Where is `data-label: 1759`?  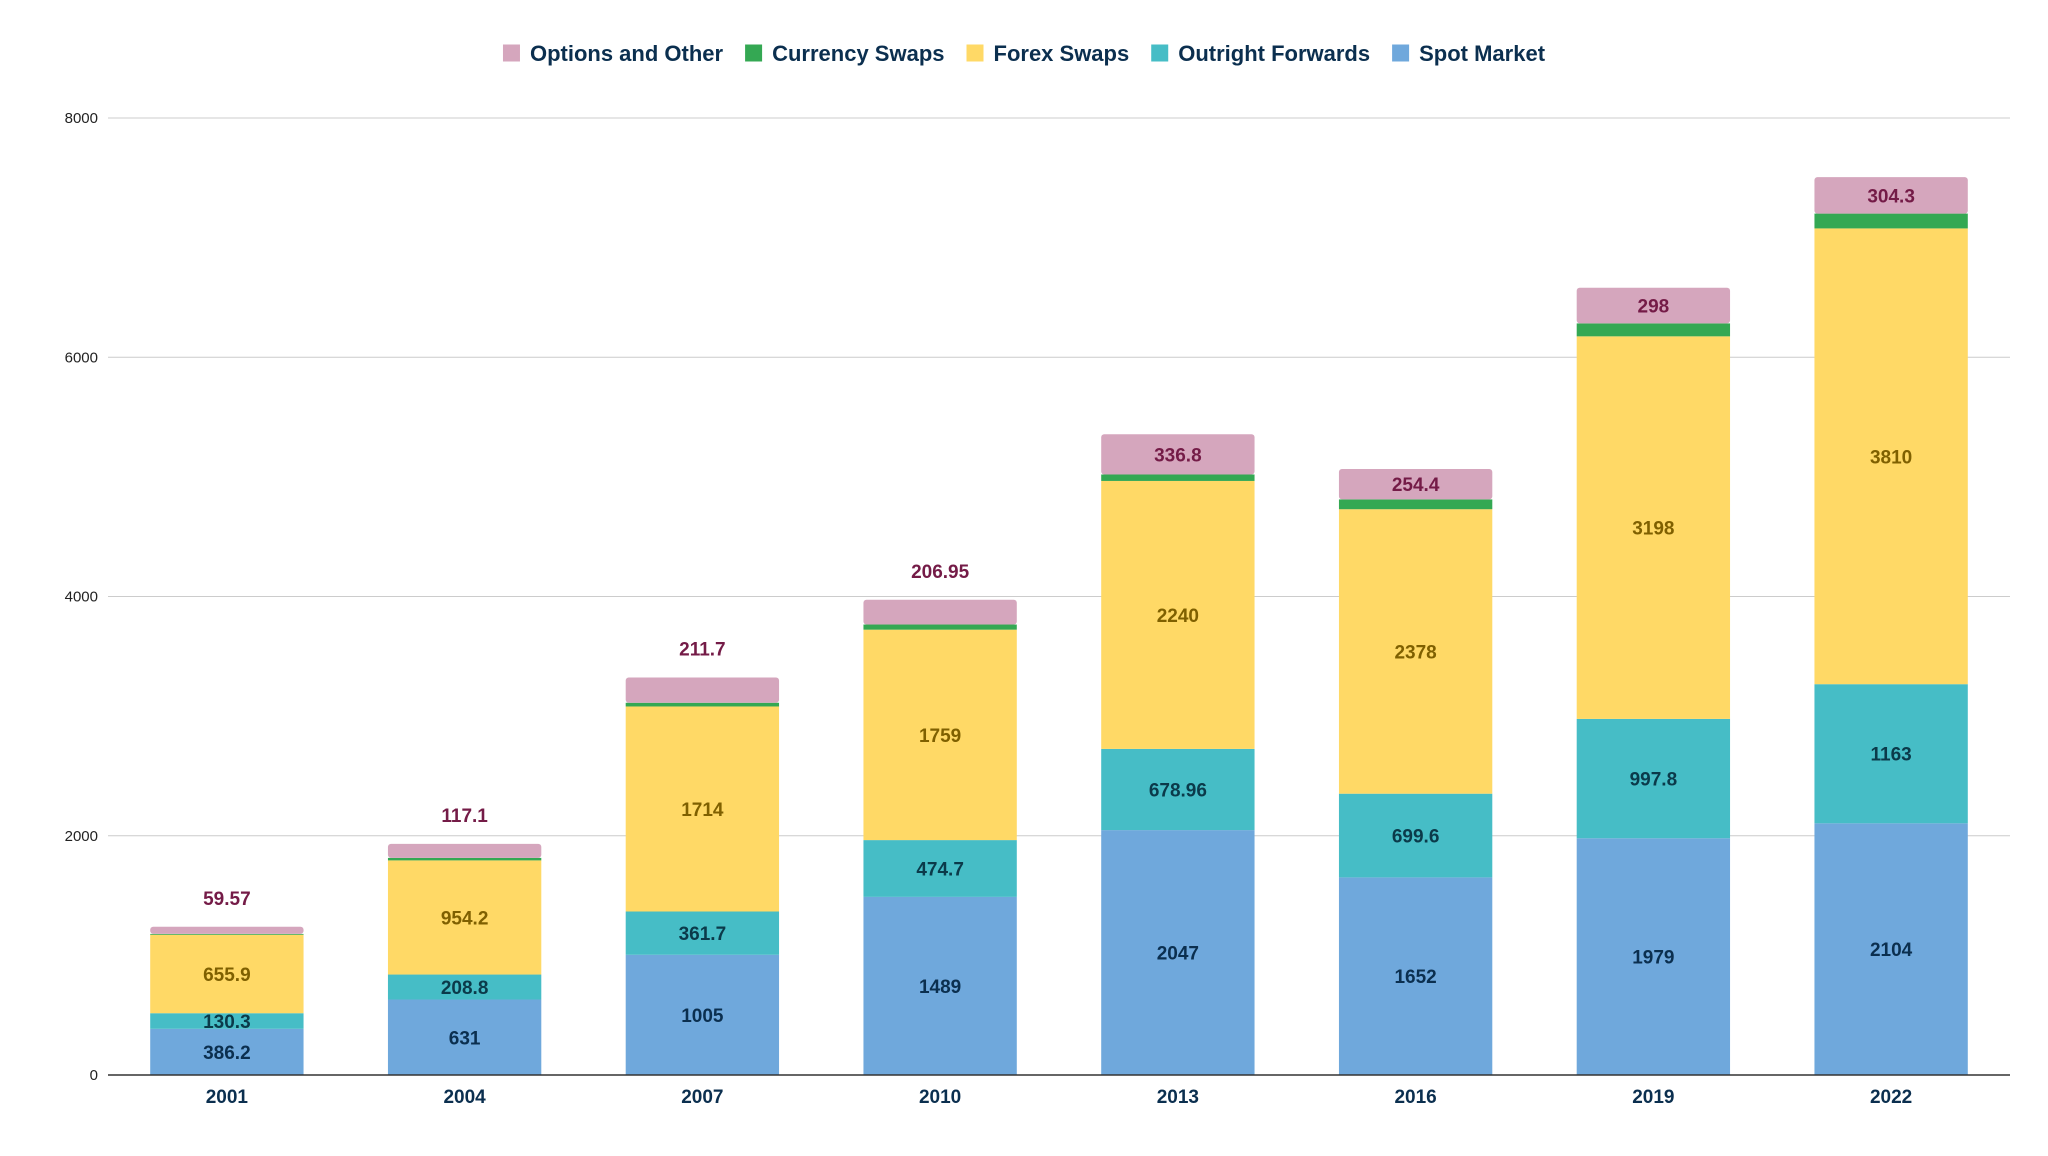
data-label: 1759 is located at coordinates (940, 736).